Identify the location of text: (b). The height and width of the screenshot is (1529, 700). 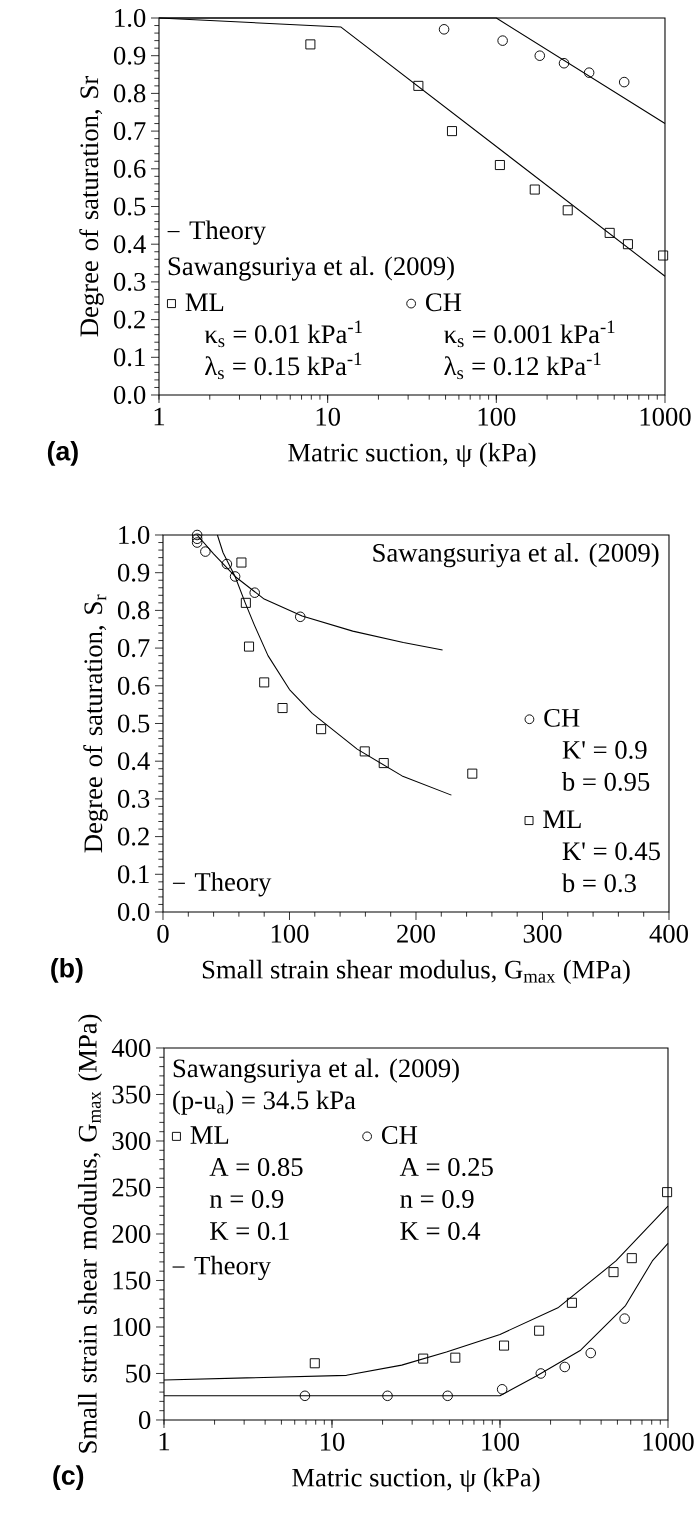
(67, 970).